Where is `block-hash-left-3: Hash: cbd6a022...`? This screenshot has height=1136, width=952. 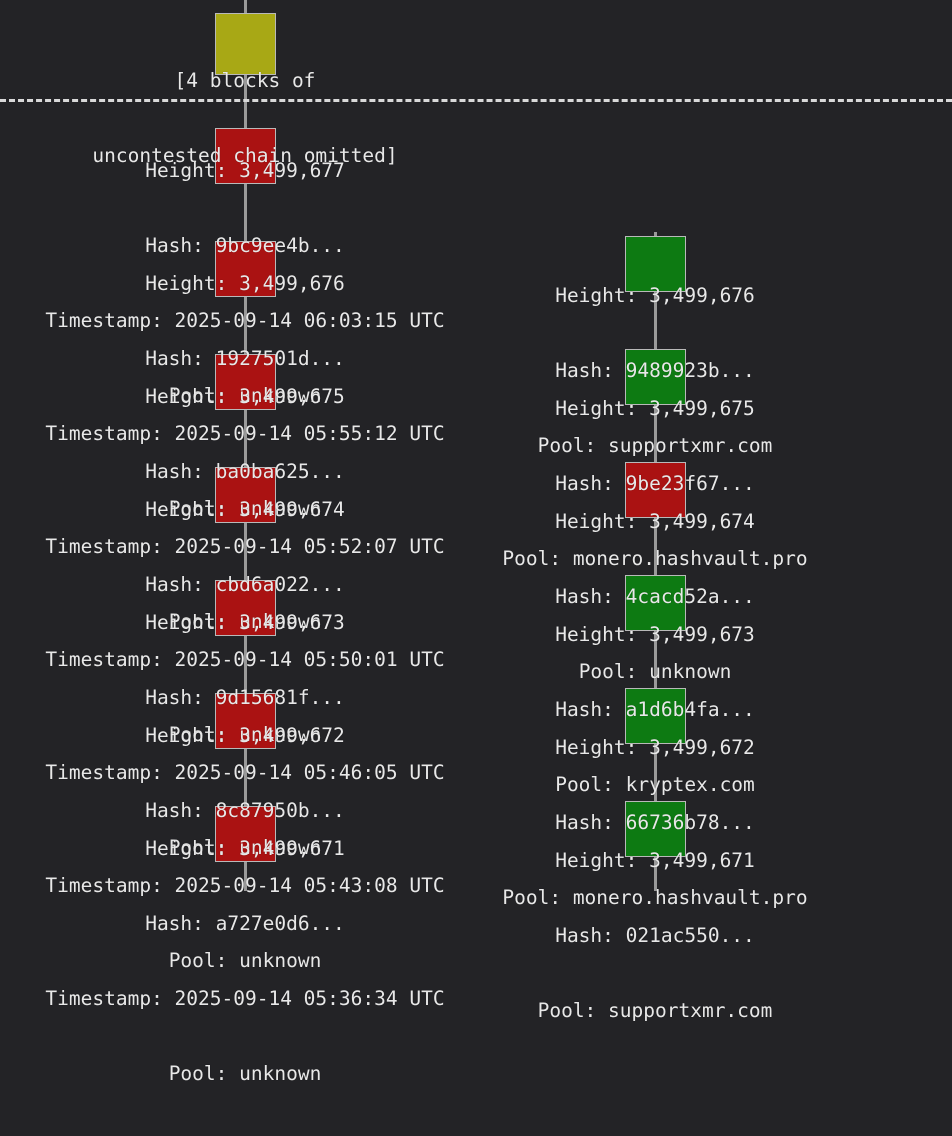
block-hash-left-3: Hash: cbd6a022... is located at coordinates (245, 584).